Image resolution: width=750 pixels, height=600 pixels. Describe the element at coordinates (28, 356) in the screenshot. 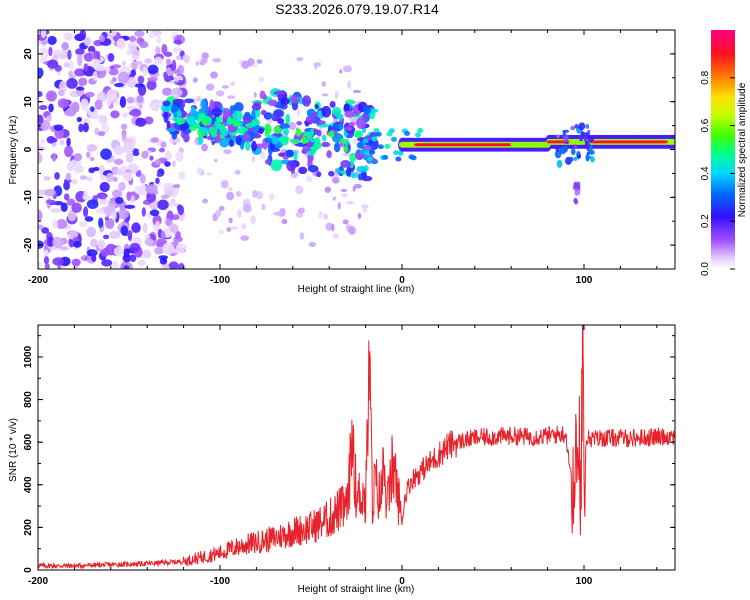

I see `y-tick-label: 1000` at that location.